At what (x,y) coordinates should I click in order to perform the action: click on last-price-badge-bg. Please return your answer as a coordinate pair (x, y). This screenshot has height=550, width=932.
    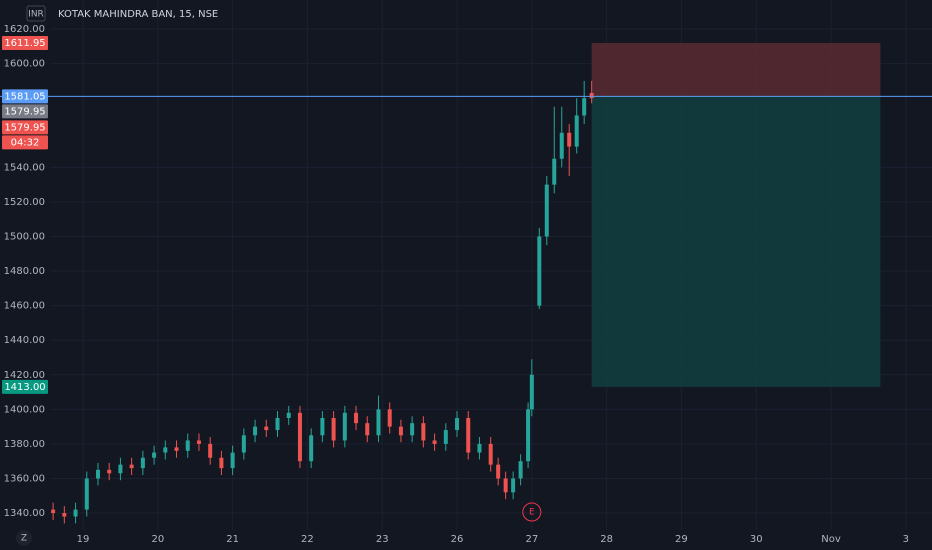
    Looking at the image, I should click on (25, 111).